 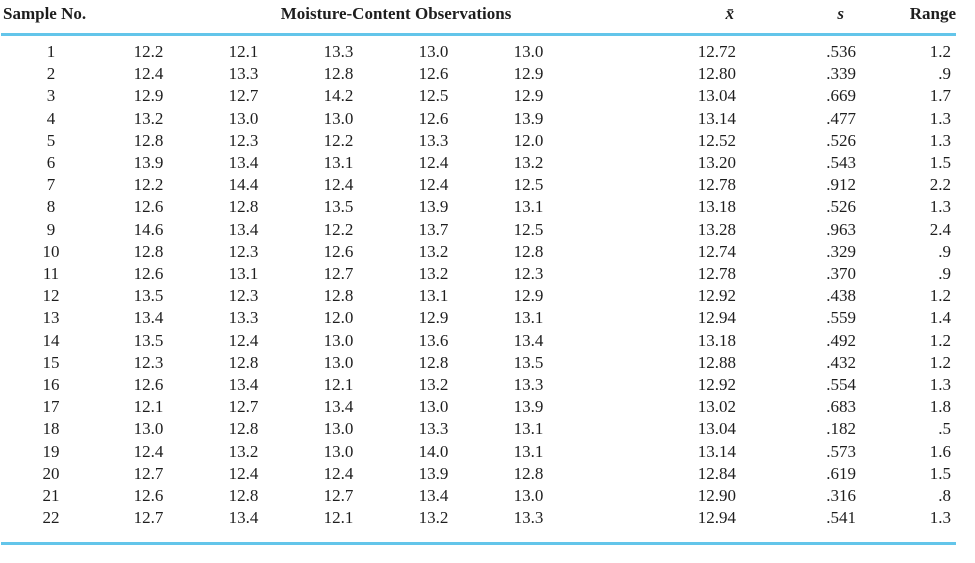 What do you see at coordinates (945, 496) in the screenshot?
I see `cell-range: .8` at bounding box center [945, 496].